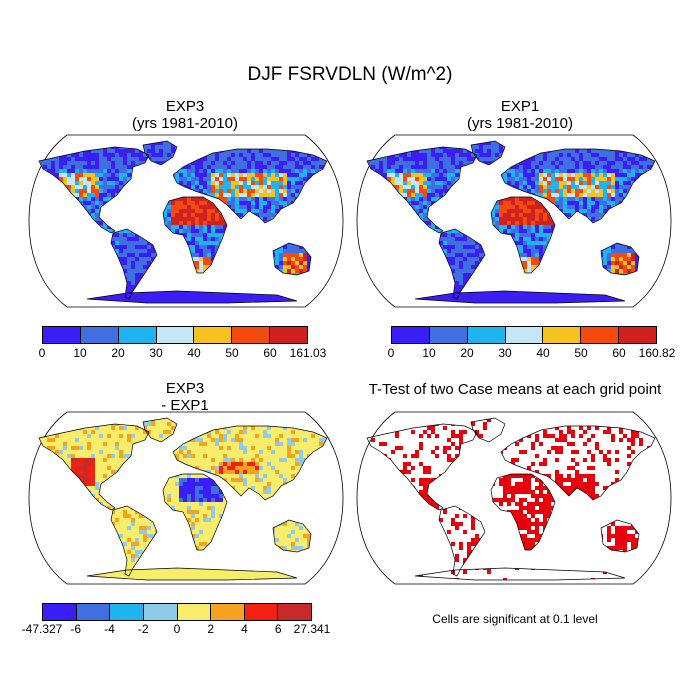 This screenshot has width=700, height=700. What do you see at coordinates (182, 354) in the screenshot?
I see `colorbar-exp3-labels: 0 10 20 30 40 50 60 161.03` at bounding box center [182, 354].